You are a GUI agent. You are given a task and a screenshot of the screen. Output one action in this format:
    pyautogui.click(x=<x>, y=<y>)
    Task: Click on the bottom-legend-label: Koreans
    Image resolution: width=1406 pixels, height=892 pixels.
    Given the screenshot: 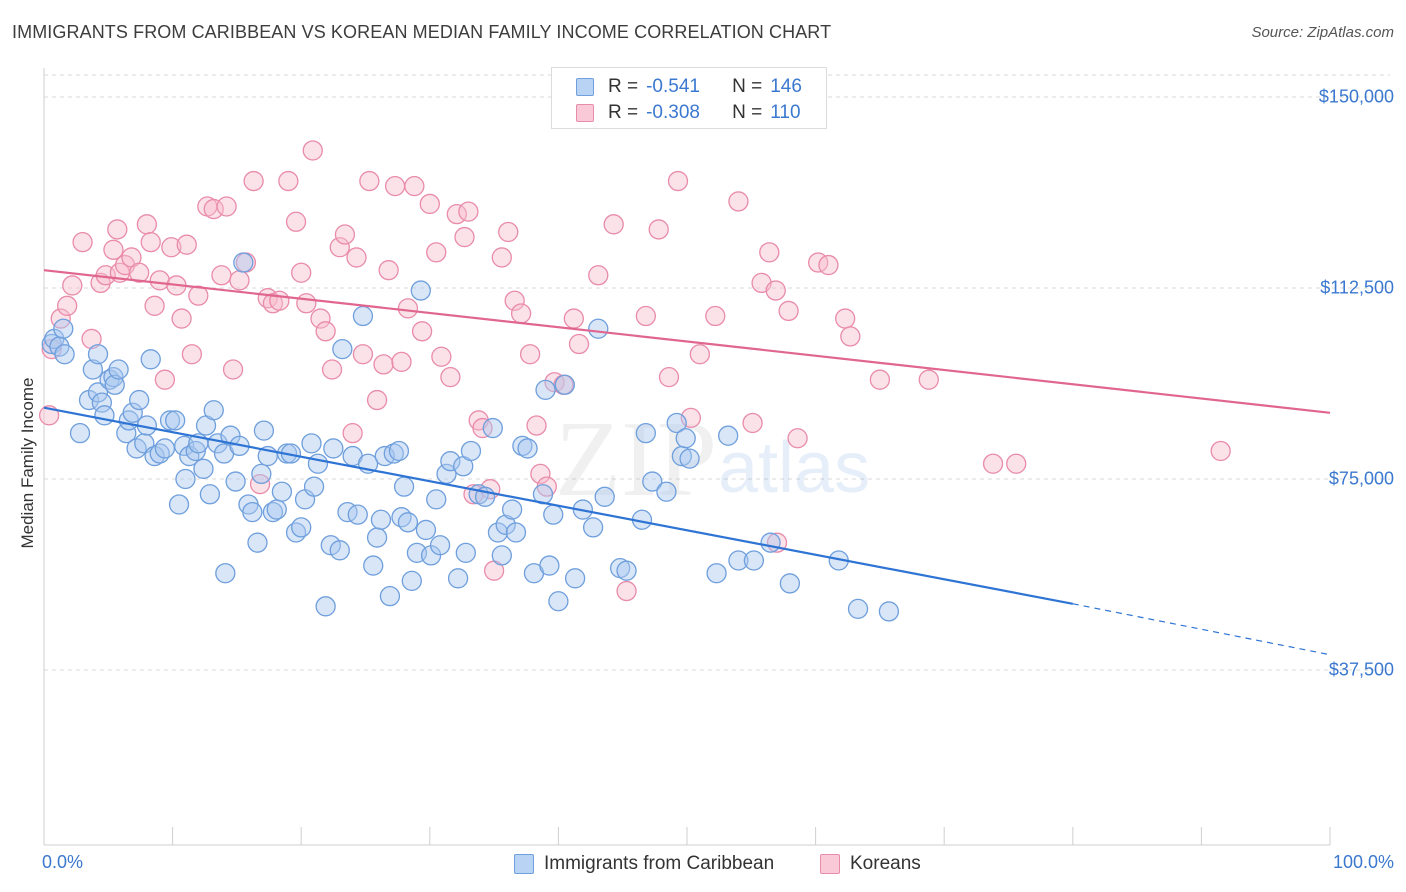 What is the action you would take?
    pyautogui.click(x=885, y=863)
    